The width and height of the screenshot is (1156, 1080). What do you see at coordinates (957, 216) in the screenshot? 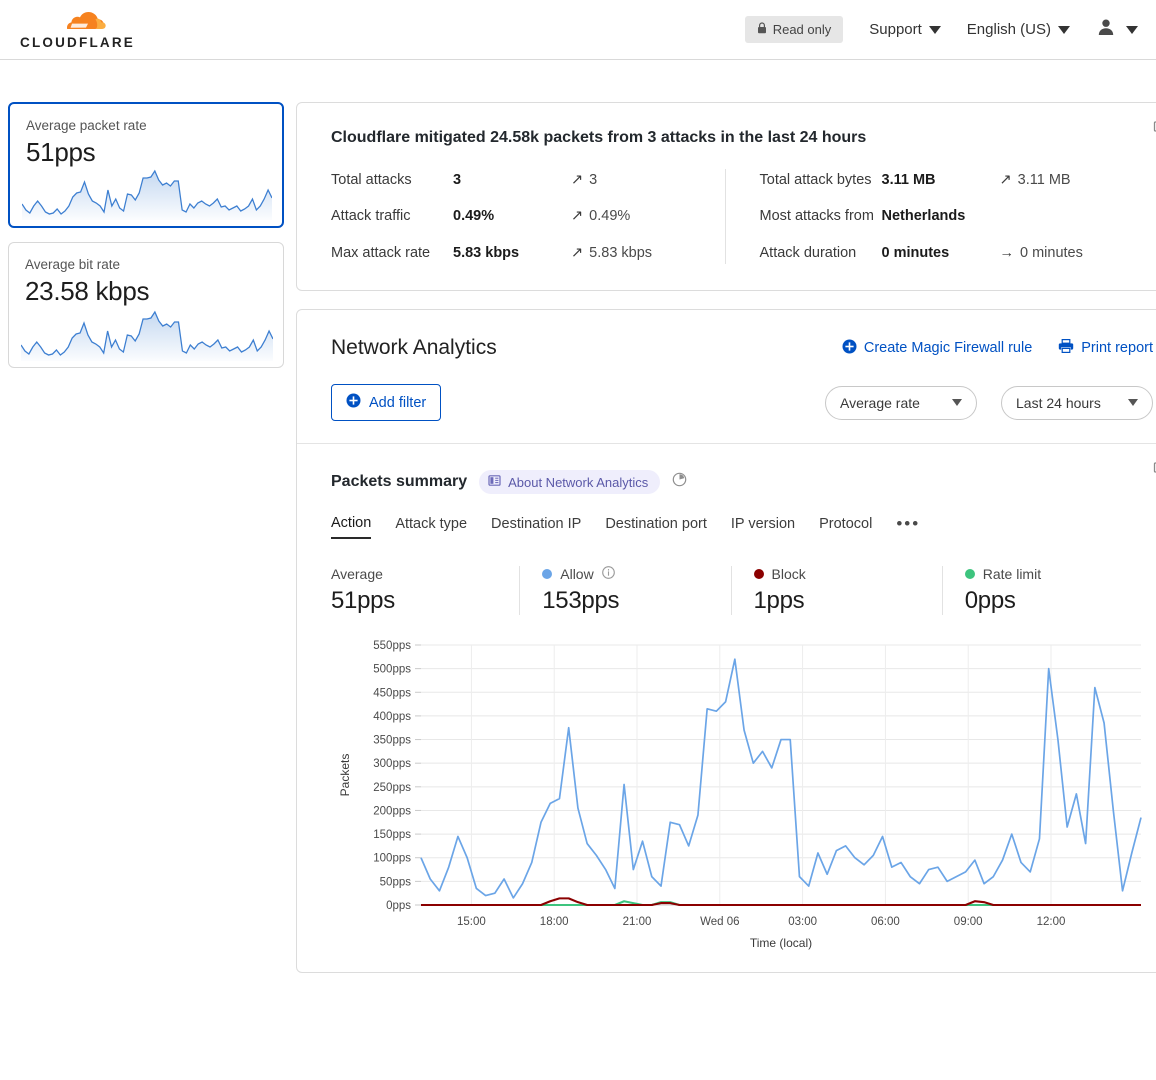
I see `stat-row: Most attacks from Netherlands` at bounding box center [957, 216].